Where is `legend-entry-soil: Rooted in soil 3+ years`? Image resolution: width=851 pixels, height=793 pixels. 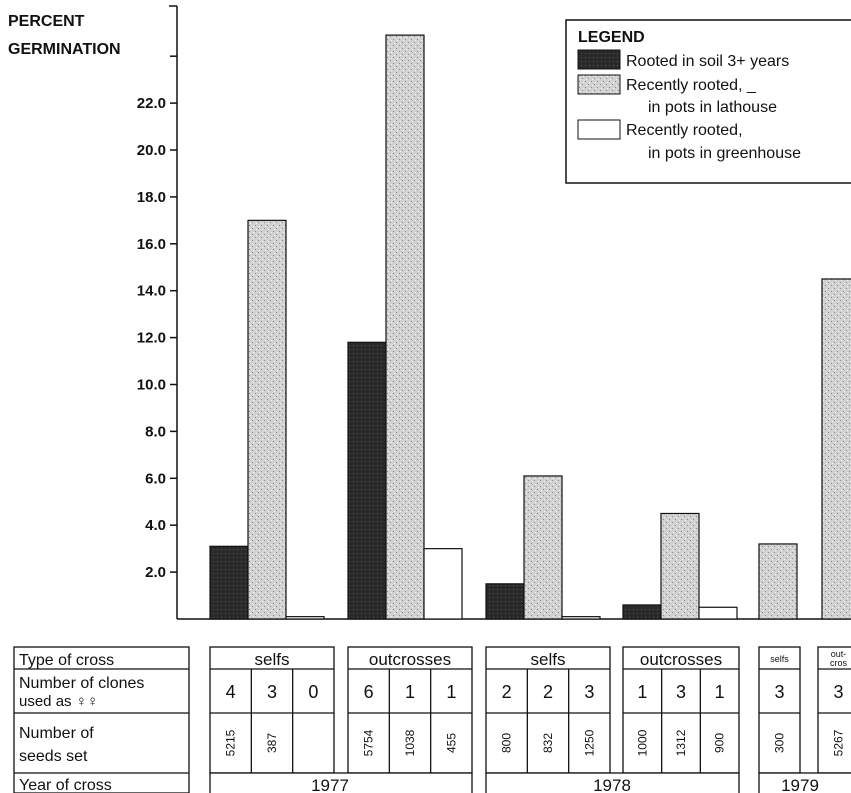
legend-entry-soil: Rooted in soil 3+ years is located at coordinates (707, 61).